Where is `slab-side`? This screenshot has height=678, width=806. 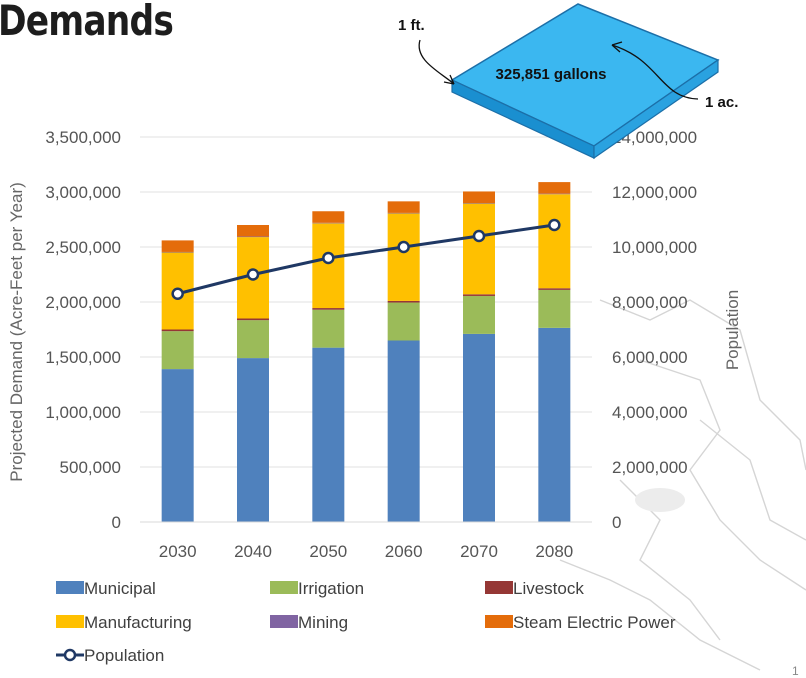
slab-side is located at coordinates (656, 109).